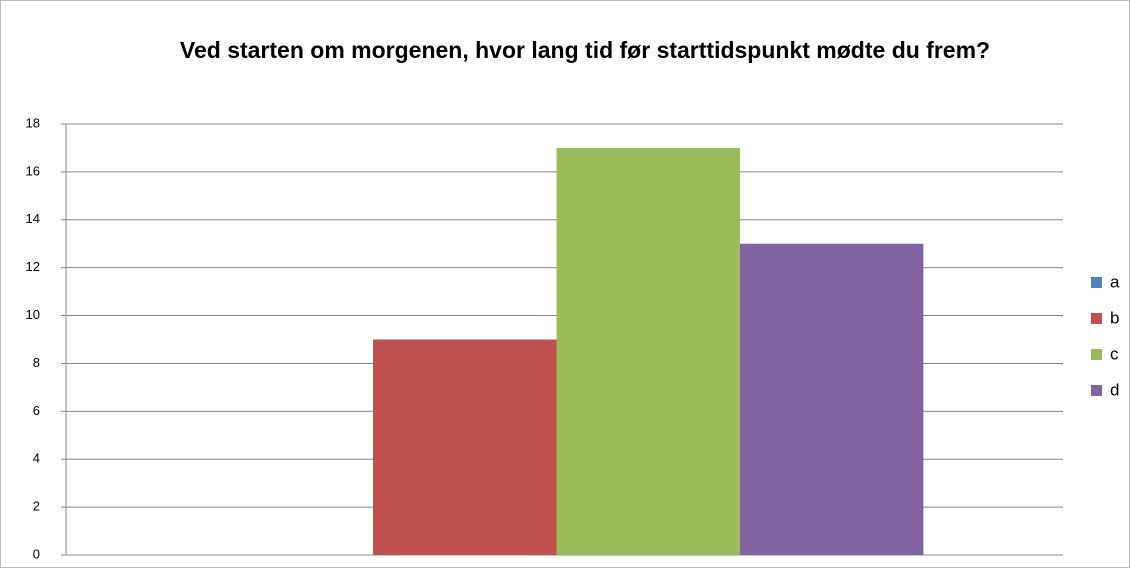 Image resolution: width=1130 pixels, height=568 pixels. I want to click on legend-label: b, so click(1114, 317).